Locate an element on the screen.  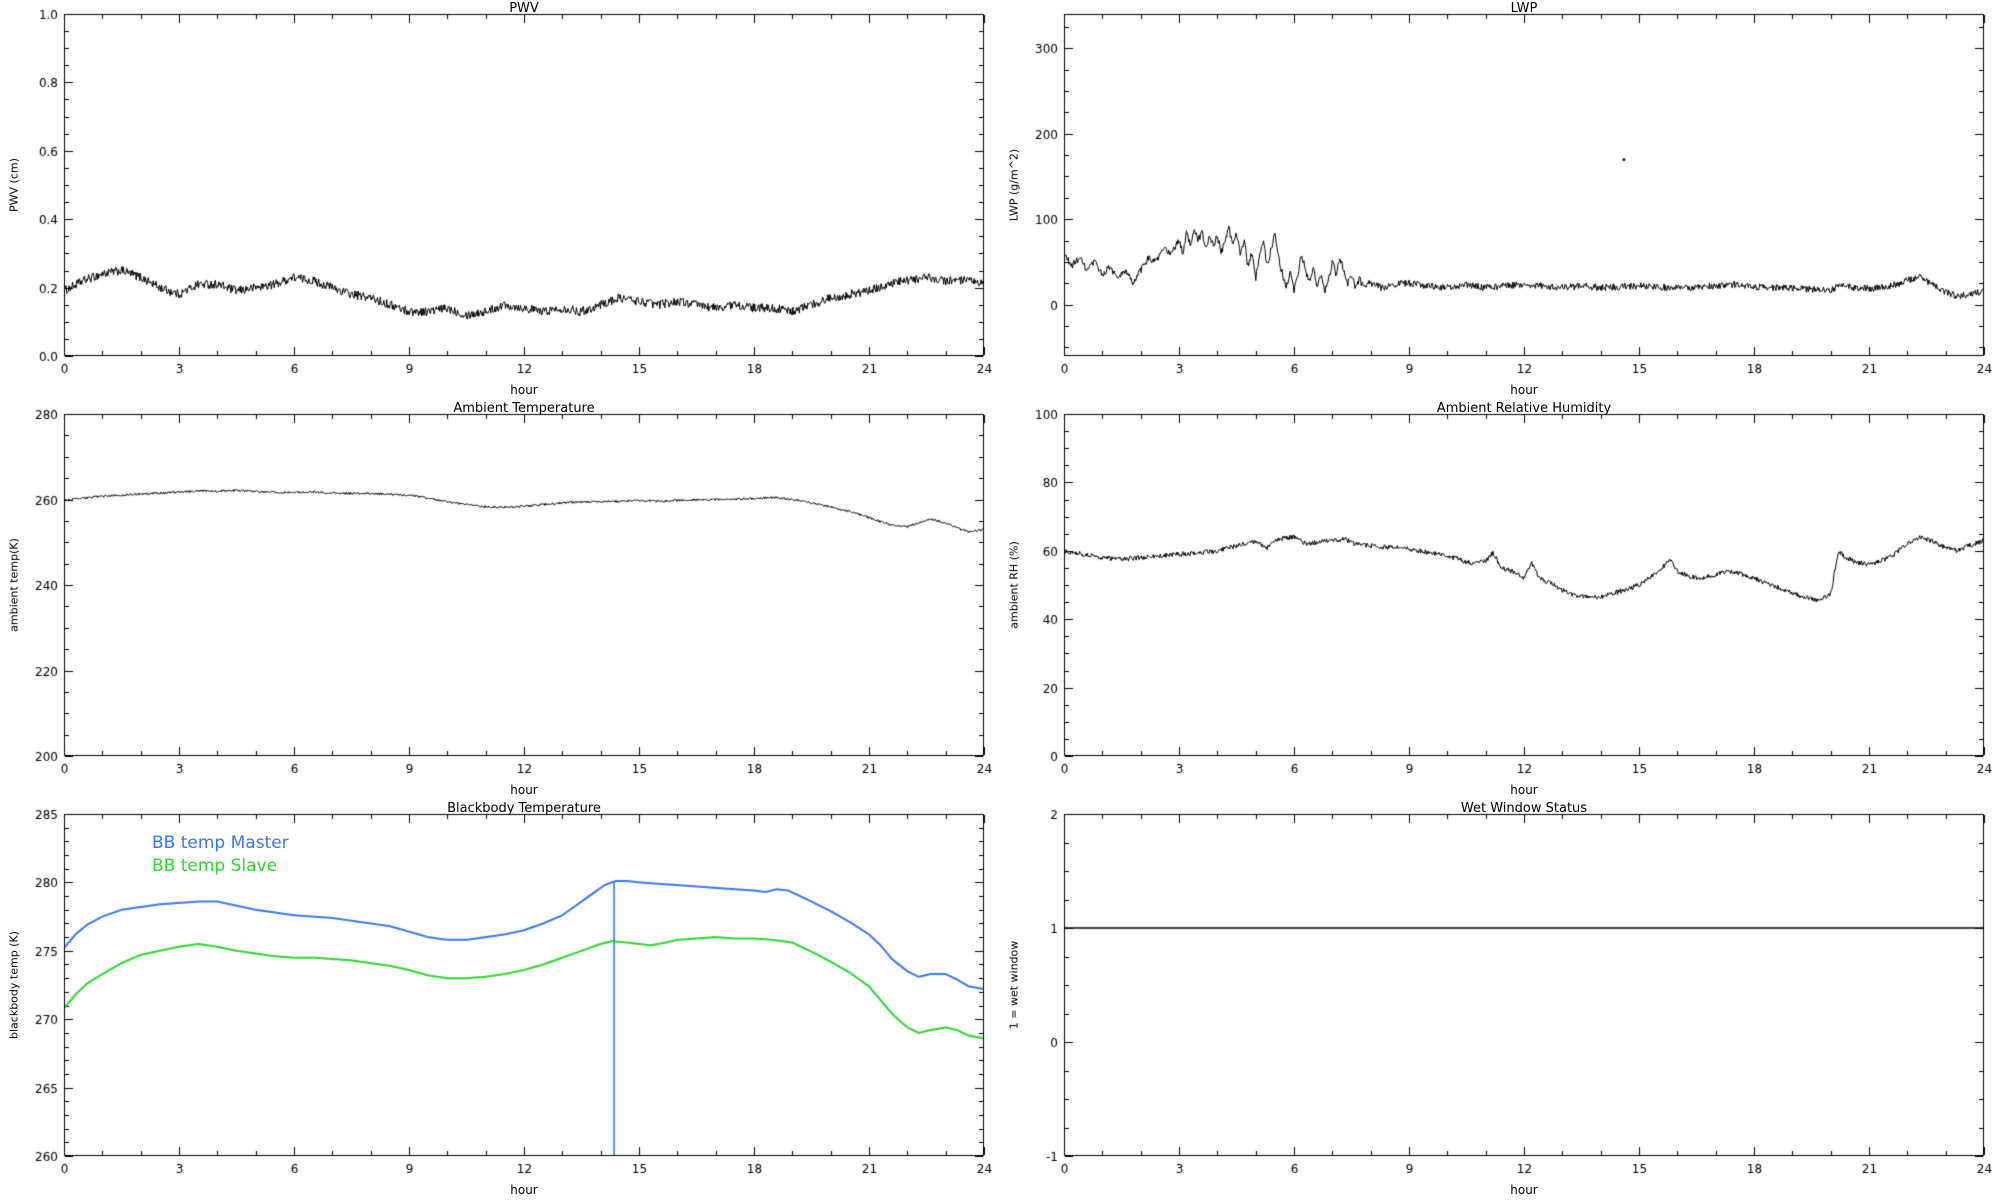
y-axis-label: LWP (g/m^2) is located at coordinates (1014, 185).